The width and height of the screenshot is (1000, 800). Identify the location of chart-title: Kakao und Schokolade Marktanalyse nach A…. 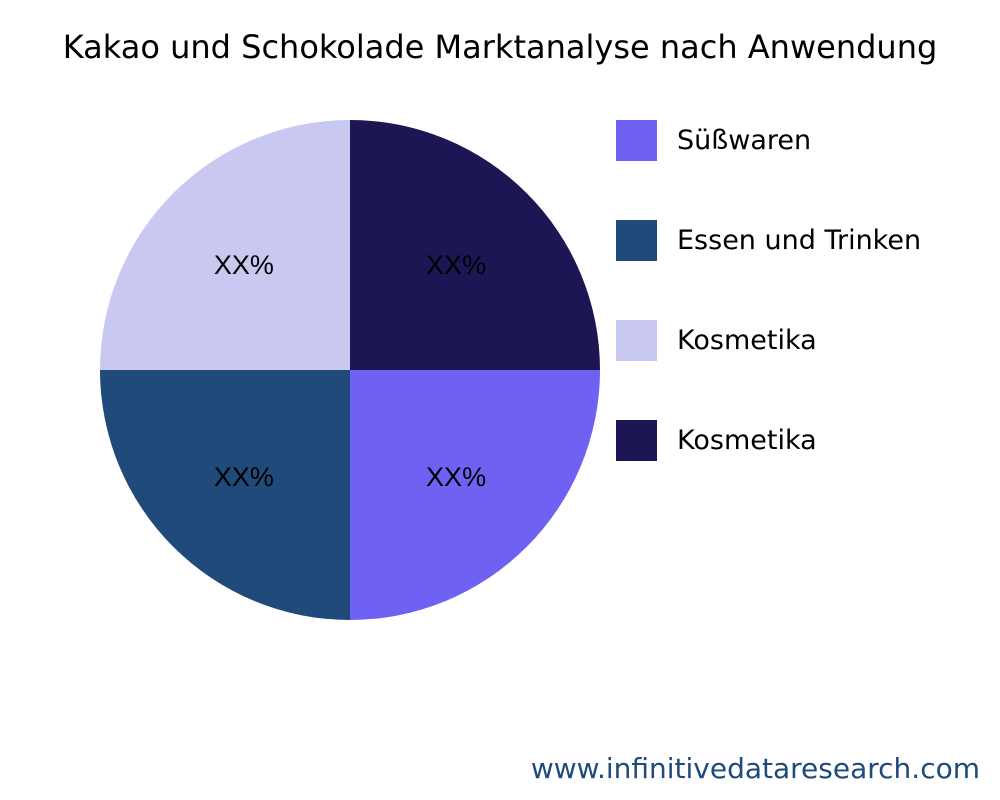
(500, 47).